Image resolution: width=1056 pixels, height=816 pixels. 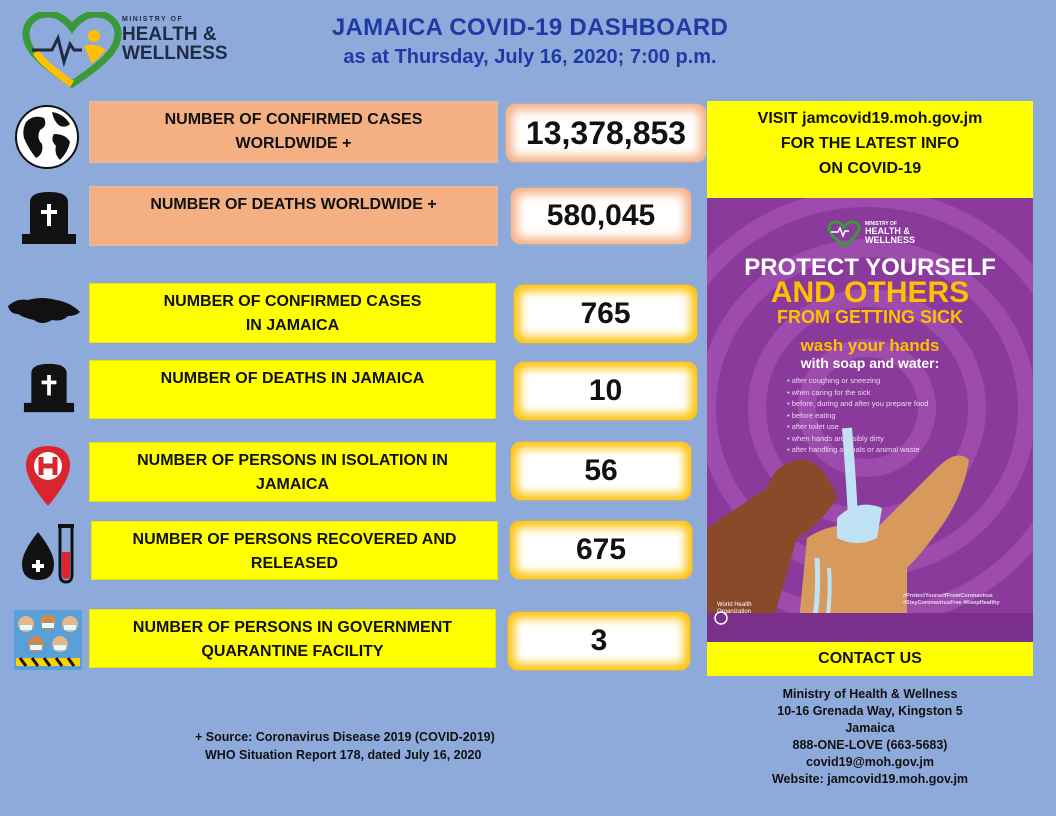 What do you see at coordinates (601, 216) in the screenshot?
I see `stat-value-worldwide-deaths: 580,045` at bounding box center [601, 216].